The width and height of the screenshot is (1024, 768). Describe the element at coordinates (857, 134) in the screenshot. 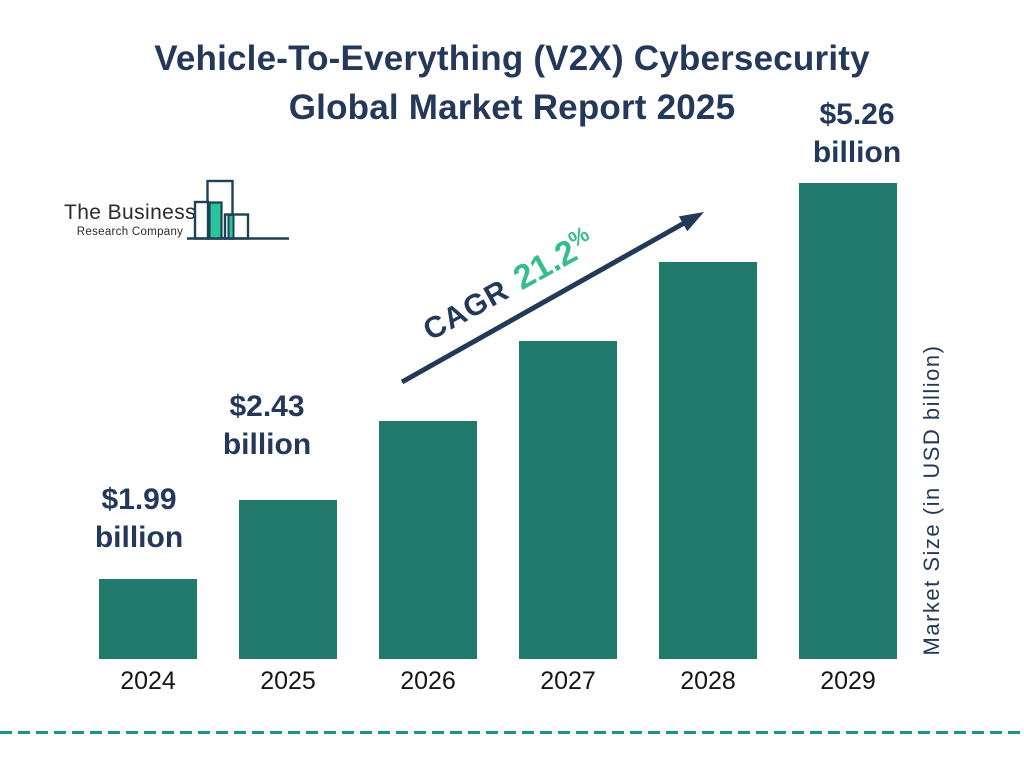

I see `value-label-2029: $5.26 billion` at that location.